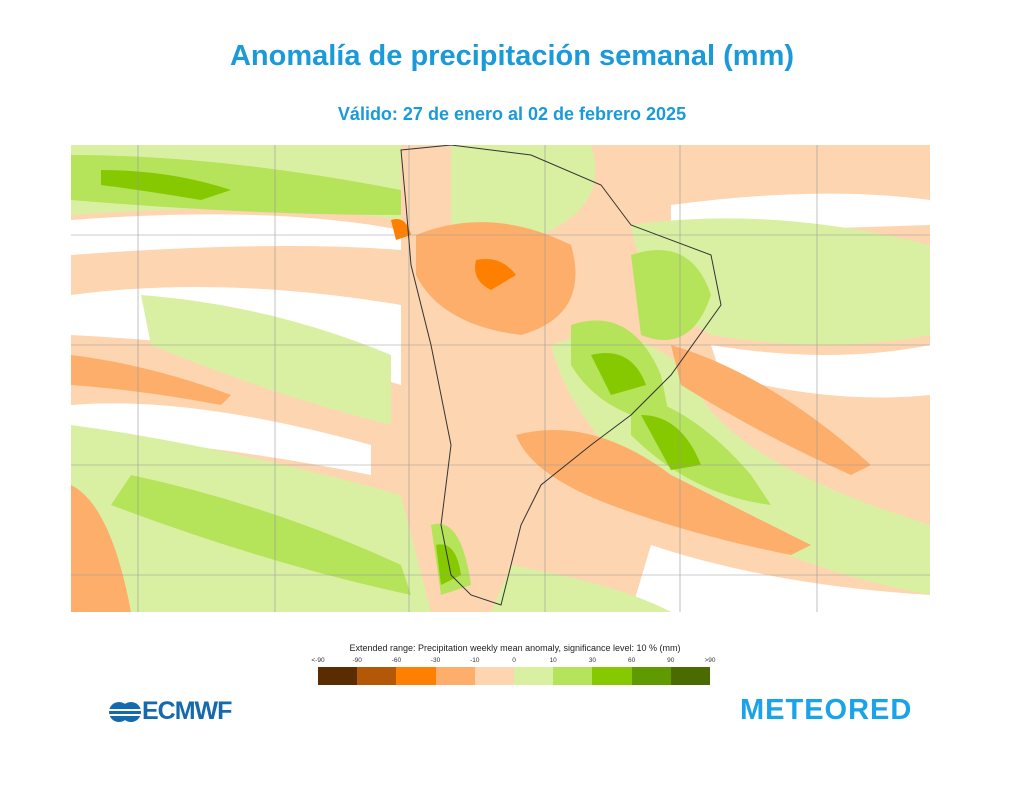 The image size is (1024, 798). I want to click on legend-tick: -90, so click(357, 660).